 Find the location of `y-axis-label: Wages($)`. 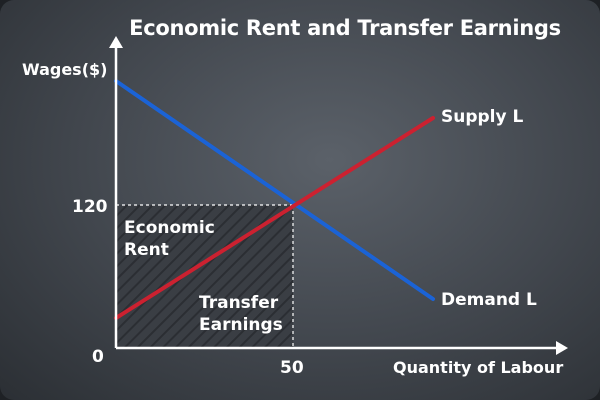

y-axis-label: Wages($) is located at coordinates (64, 69).